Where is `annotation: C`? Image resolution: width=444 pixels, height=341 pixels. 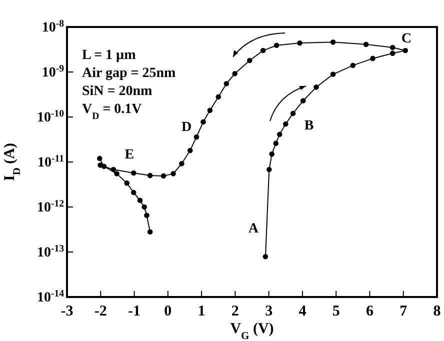 annotation: C is located at coordinates (406, 39).